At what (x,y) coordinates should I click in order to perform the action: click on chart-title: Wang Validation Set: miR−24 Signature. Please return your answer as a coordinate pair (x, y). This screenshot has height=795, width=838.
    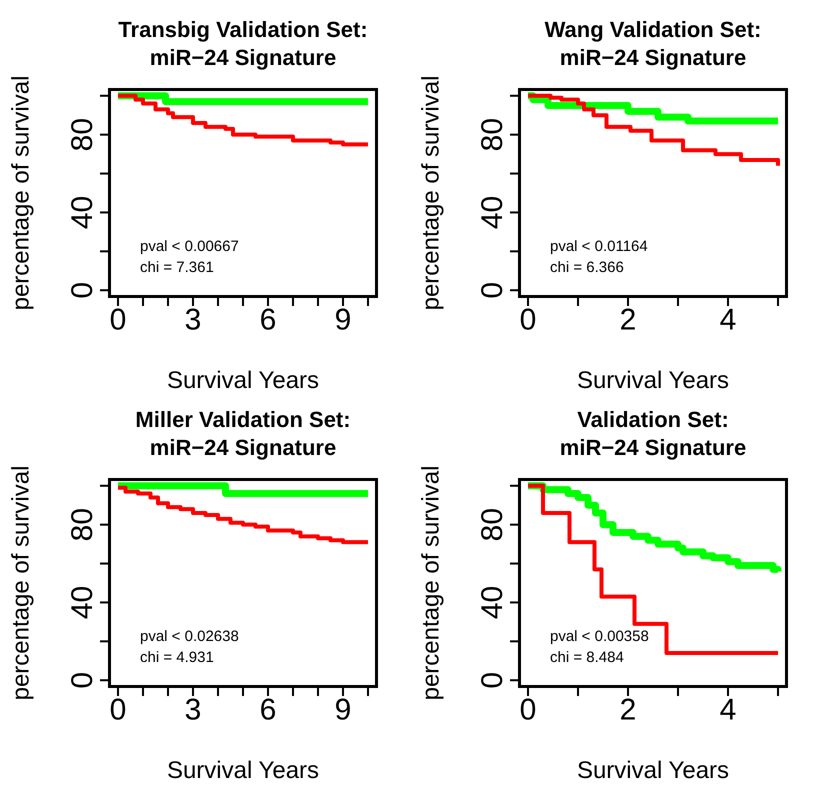
    Looking at the image, I should click on (653, 44).